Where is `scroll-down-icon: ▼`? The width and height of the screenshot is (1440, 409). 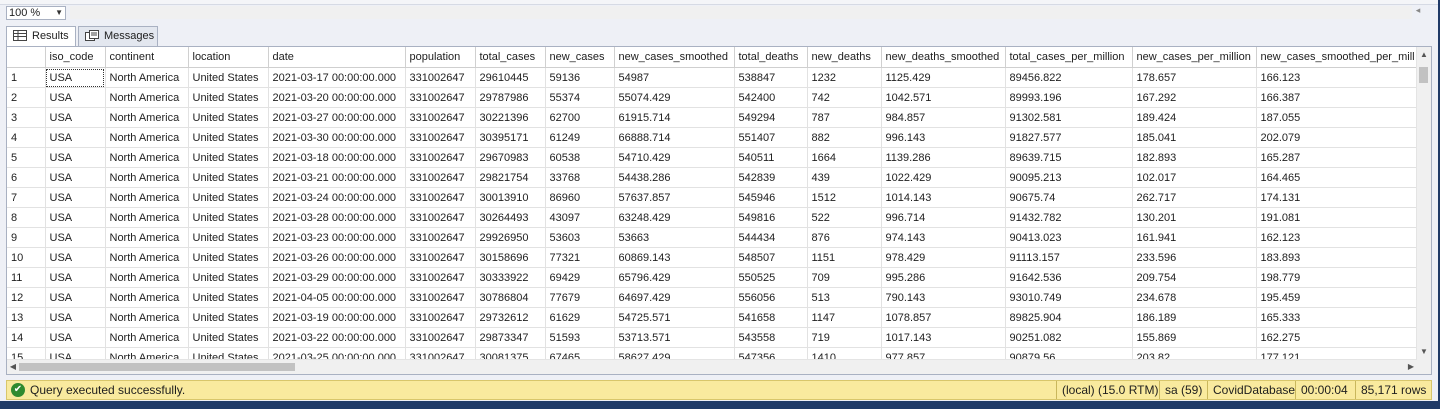 scroll-down-icon: ▼ is located at coordinates (1424, 351).